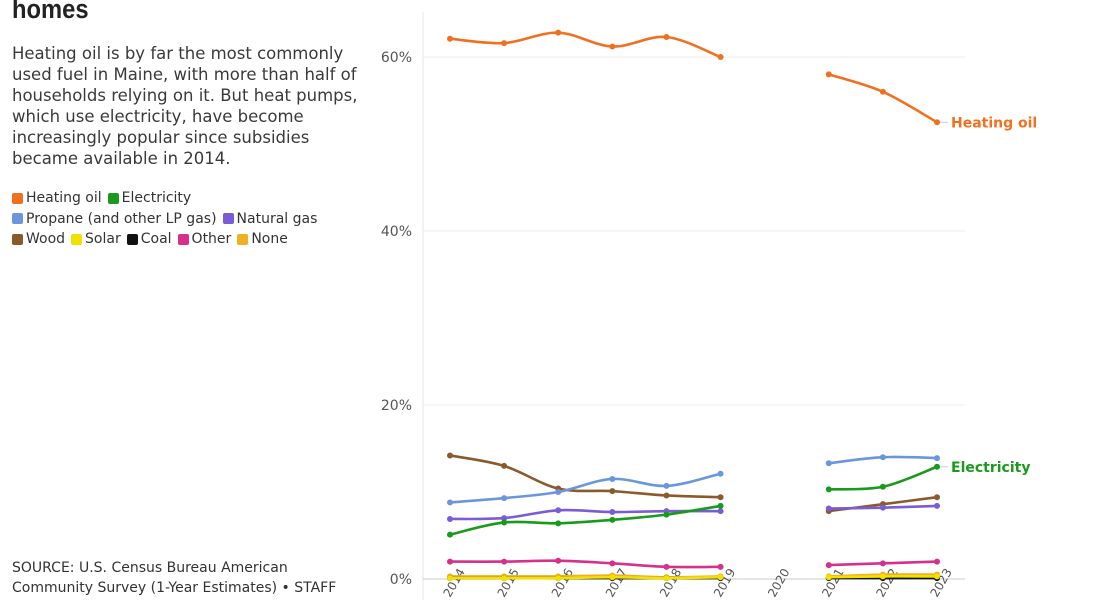 This screenshot has width=1095, height=600. I want to click on legend-row: Wood Solar Coal Other None, so click(184, 239).